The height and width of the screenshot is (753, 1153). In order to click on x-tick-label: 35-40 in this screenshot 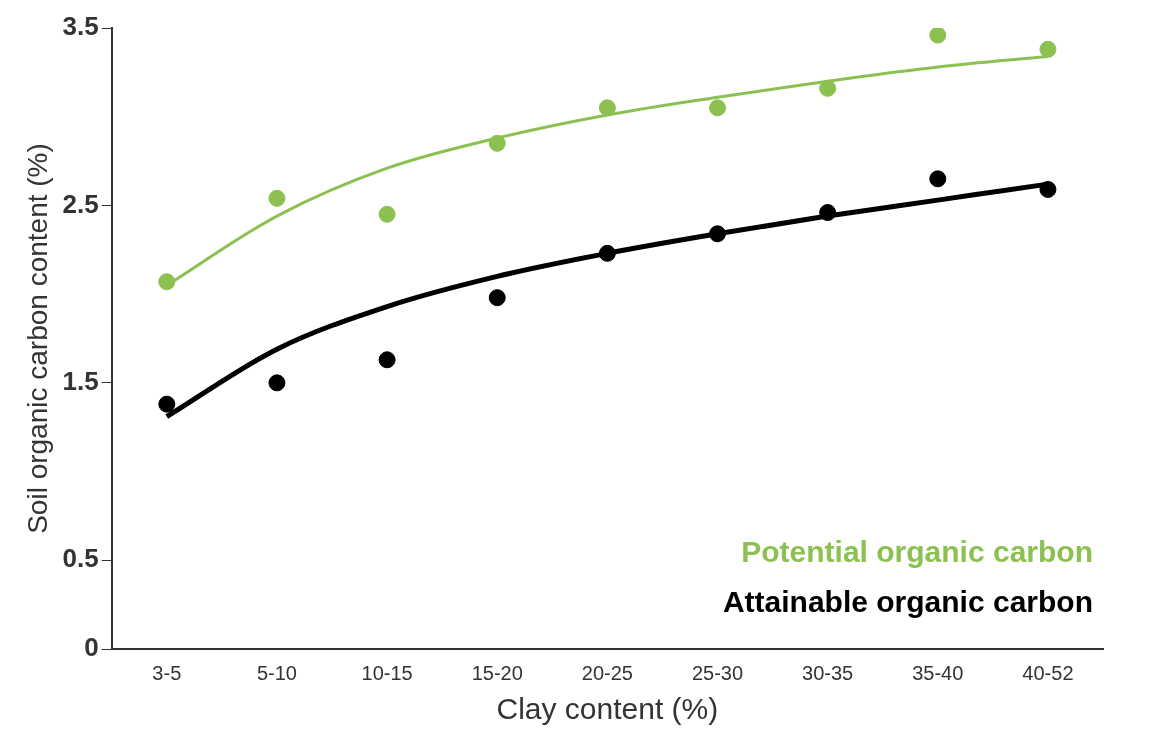, I will do `click(938, 672)`.